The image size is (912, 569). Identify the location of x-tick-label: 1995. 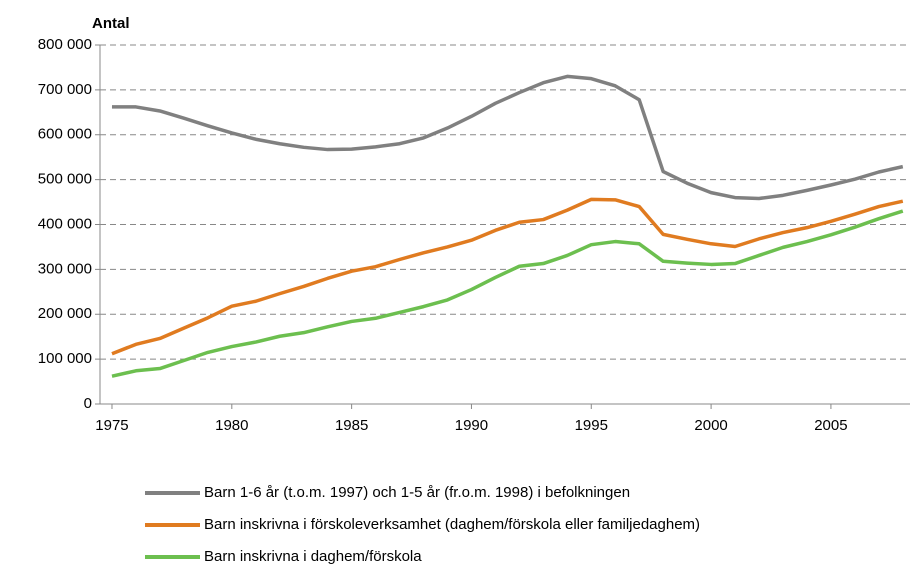
(591, 425).